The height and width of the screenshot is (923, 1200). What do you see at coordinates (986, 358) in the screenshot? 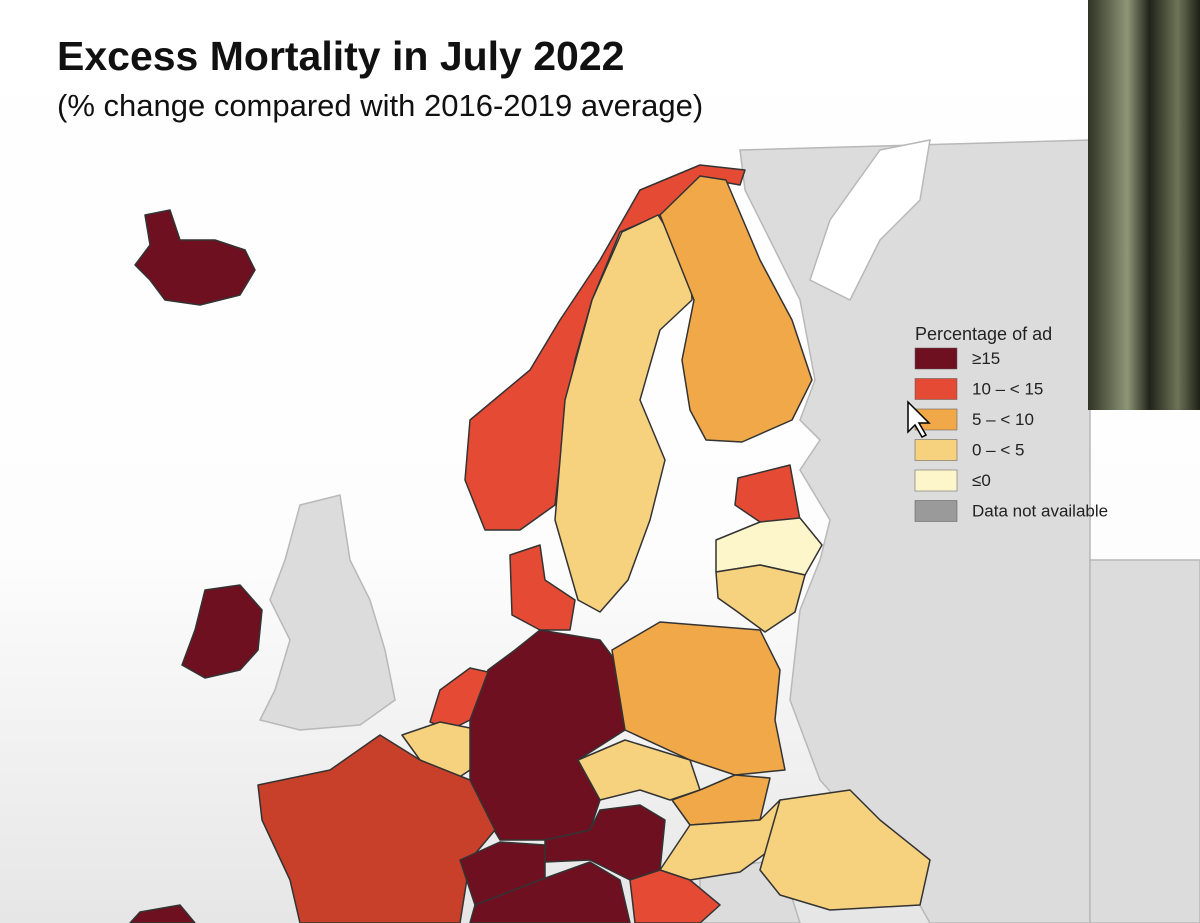
I see `legend-label: ≥15` at bounding box center [986, 358].